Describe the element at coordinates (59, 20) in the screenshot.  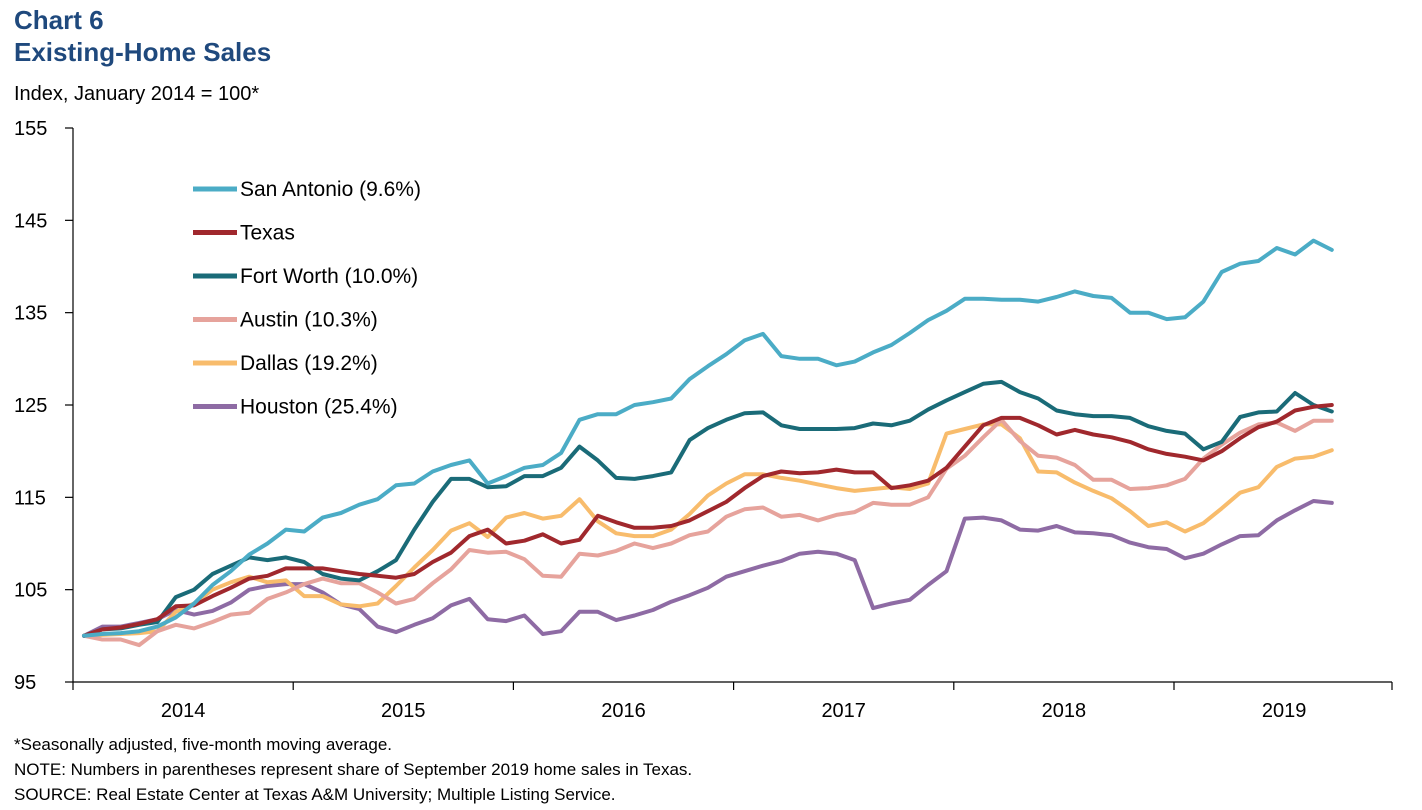
I see `chart-number: Chart 6` at that location.